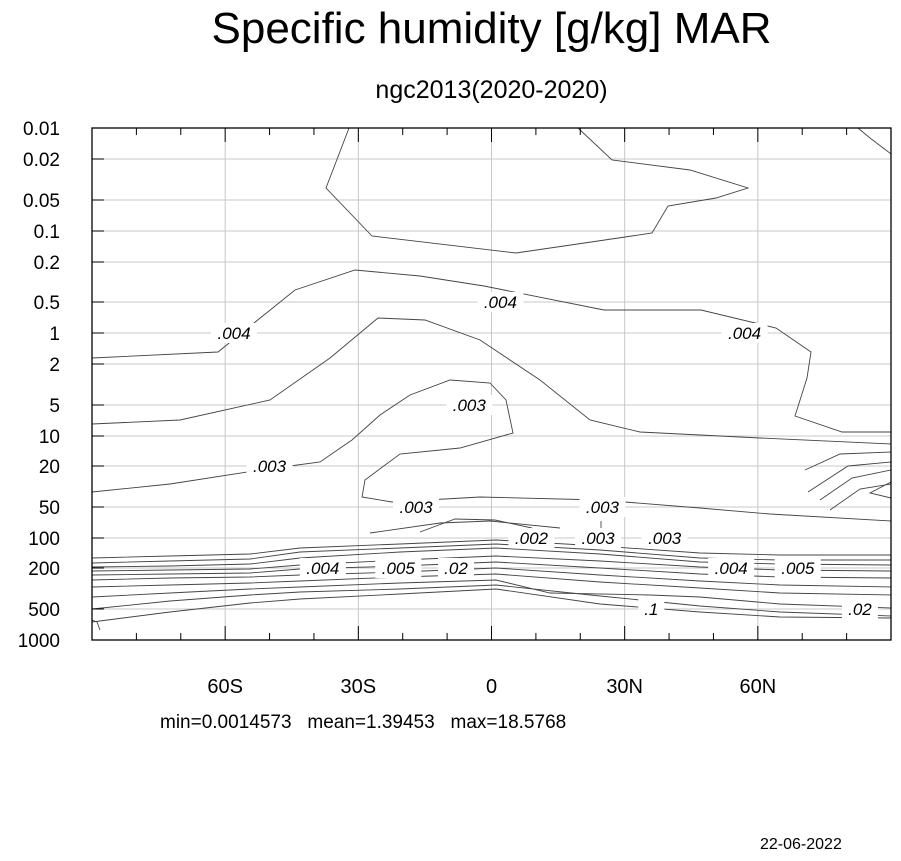 This screenshot has height=861, width=901. Describe the element at coordinates (41, 160) in the screenshot. I see `y-tick-label: 0.02` at that location.